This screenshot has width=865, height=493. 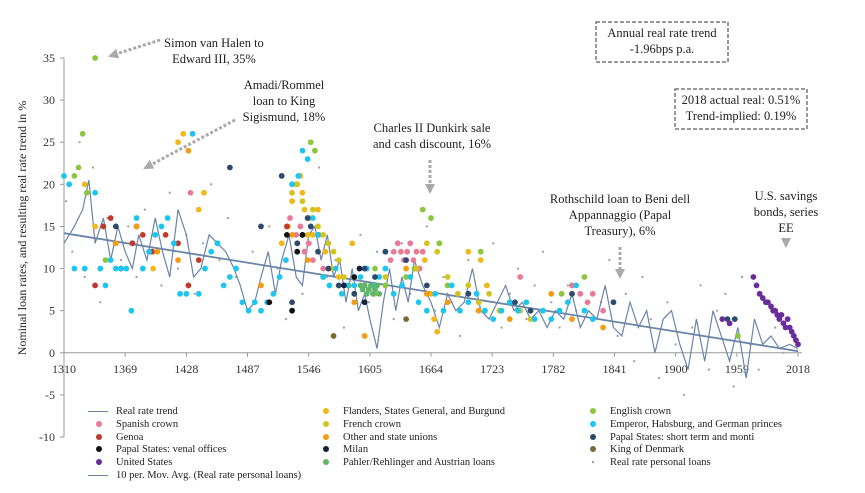 I want to click on annotation-text: Appannaggio (Papal, so click(x=620, y=215).